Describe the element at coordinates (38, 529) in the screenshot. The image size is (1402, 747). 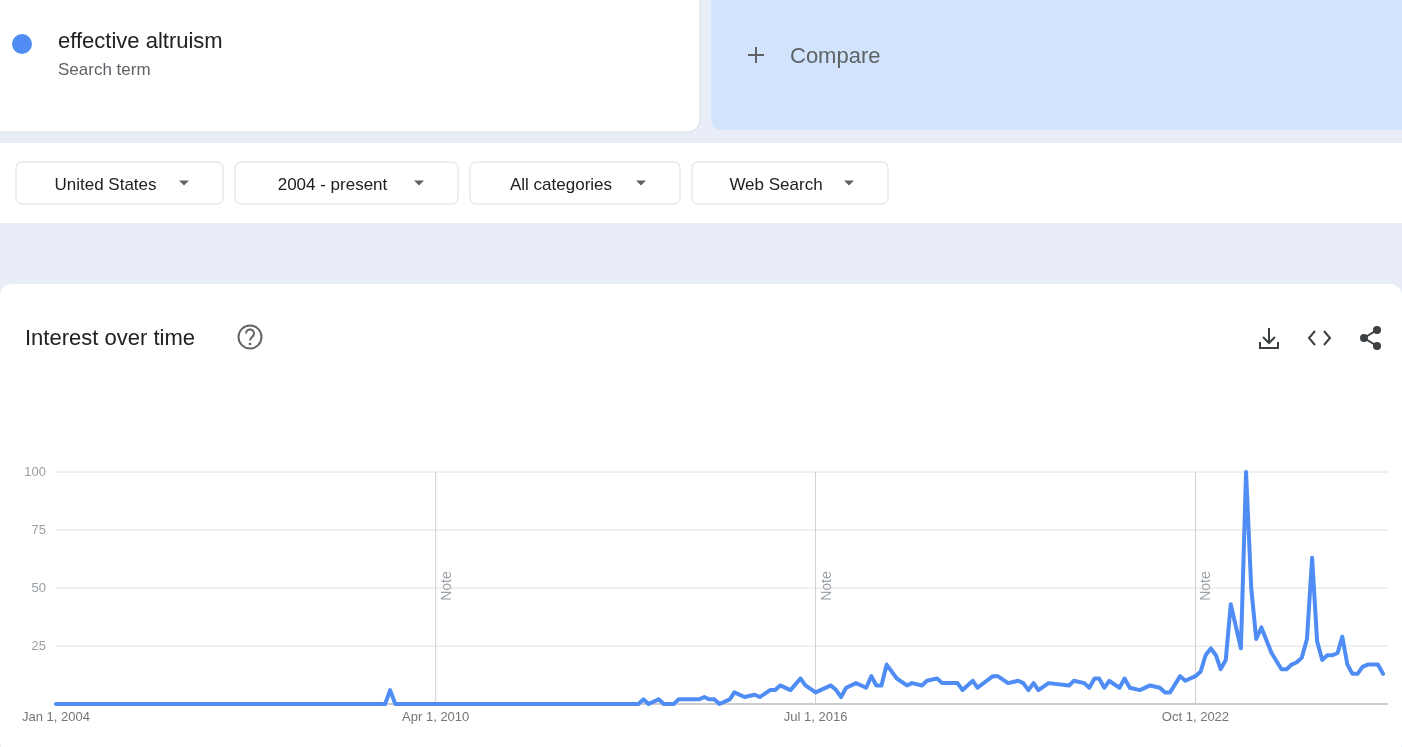
I see `y-tick-label: 75` at that location.